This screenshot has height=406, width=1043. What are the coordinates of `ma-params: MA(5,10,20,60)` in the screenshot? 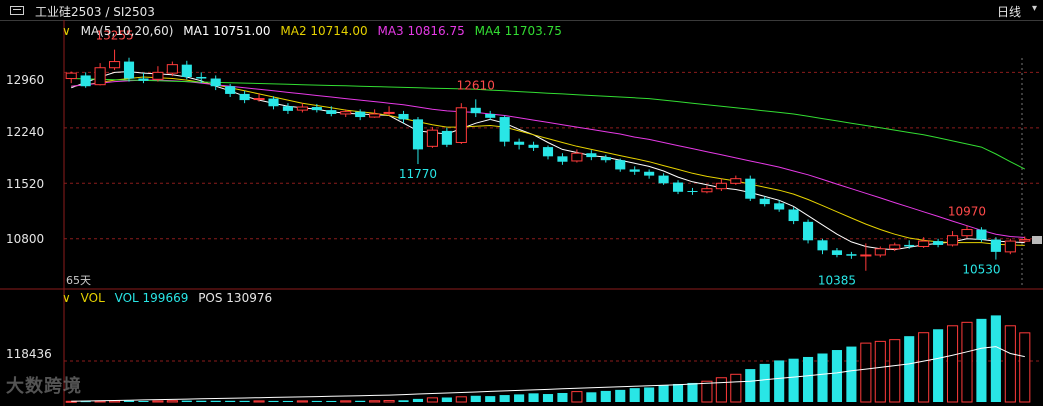 It's located at (127, 31).